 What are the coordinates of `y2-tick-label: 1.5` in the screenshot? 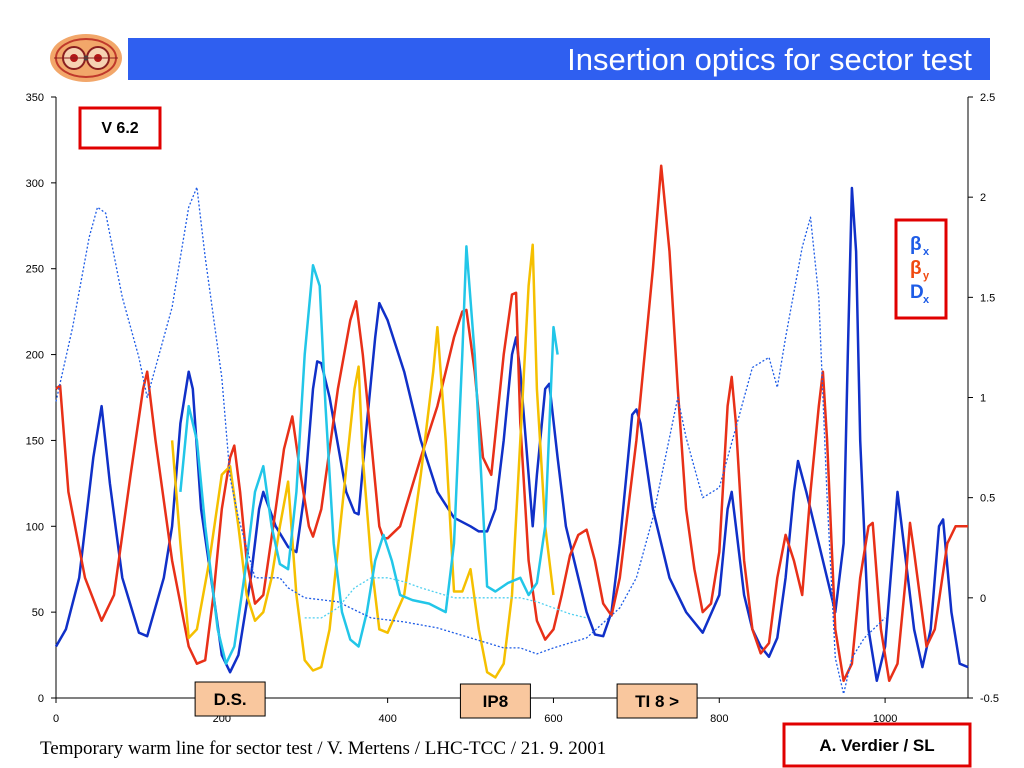 It's located at (987, 298).